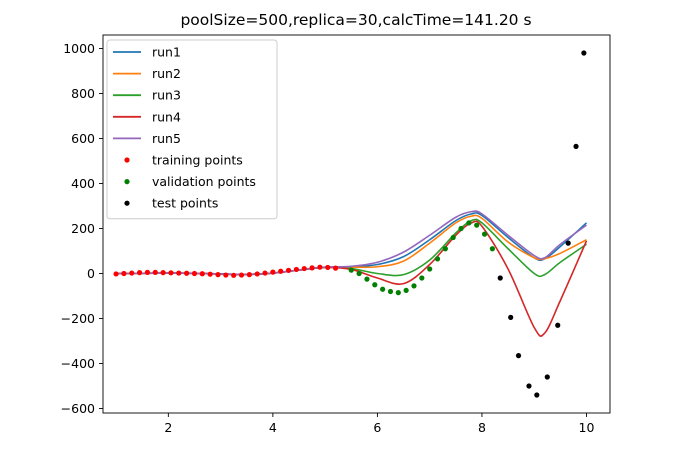 The image size is (682, 454). I want to click on x-tick-label: 10, so click(587, 427).